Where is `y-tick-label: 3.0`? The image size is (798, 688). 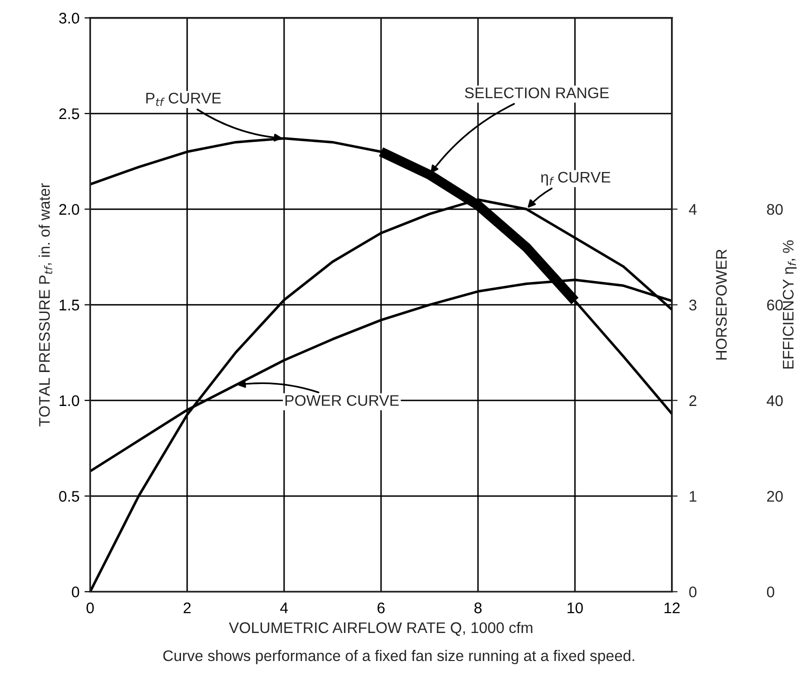
y-tick-label: 3.0 is located at coordinates (69, 18).